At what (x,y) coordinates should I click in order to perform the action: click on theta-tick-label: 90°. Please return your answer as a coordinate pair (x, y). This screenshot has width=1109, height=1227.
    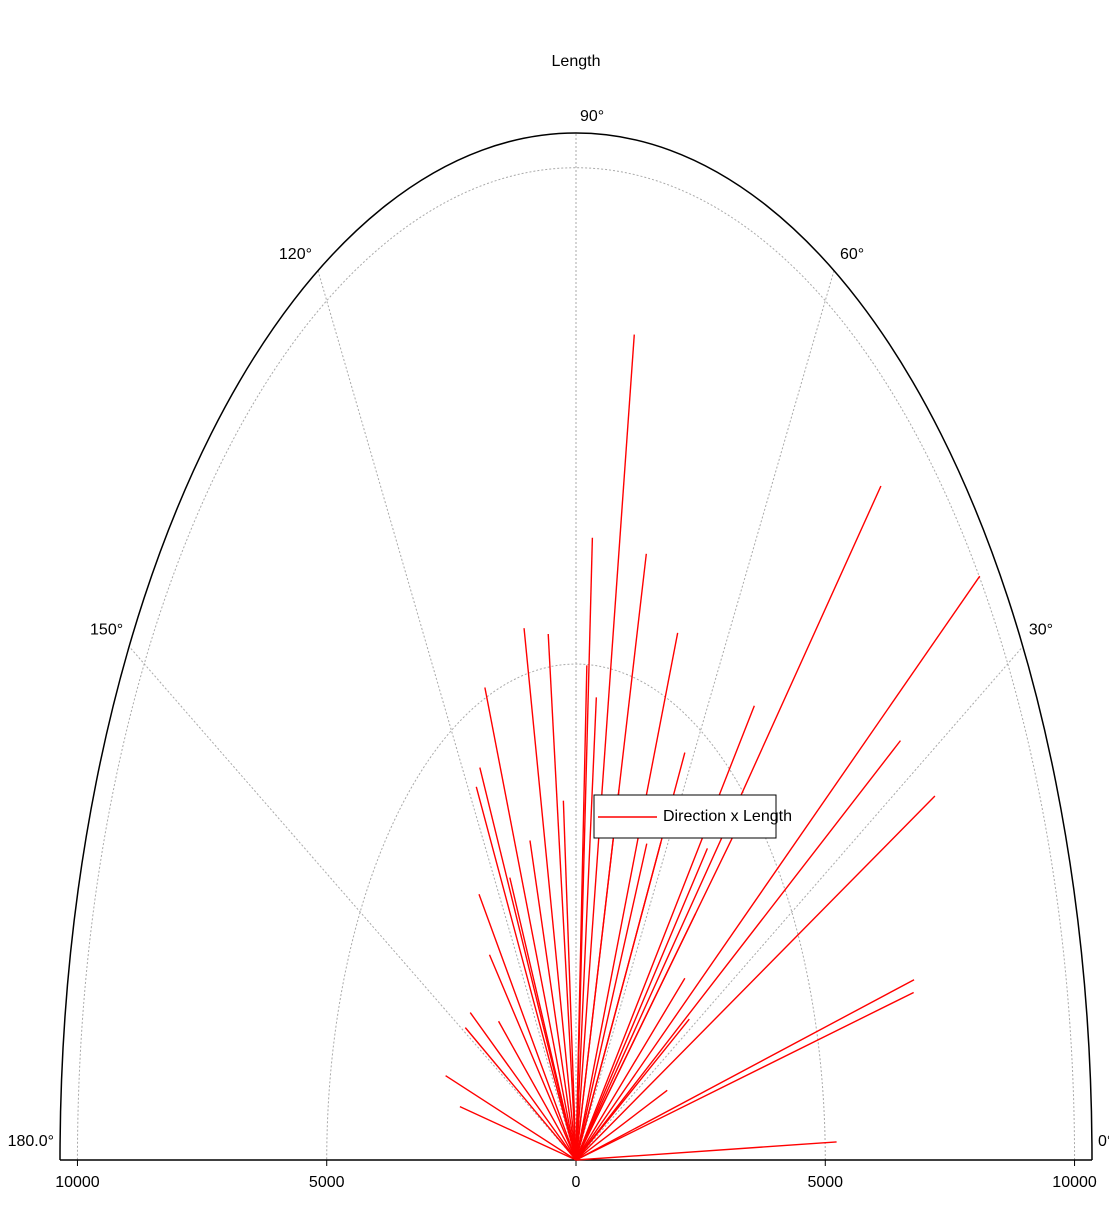
    Looking at the image, I should click on (592, 116).